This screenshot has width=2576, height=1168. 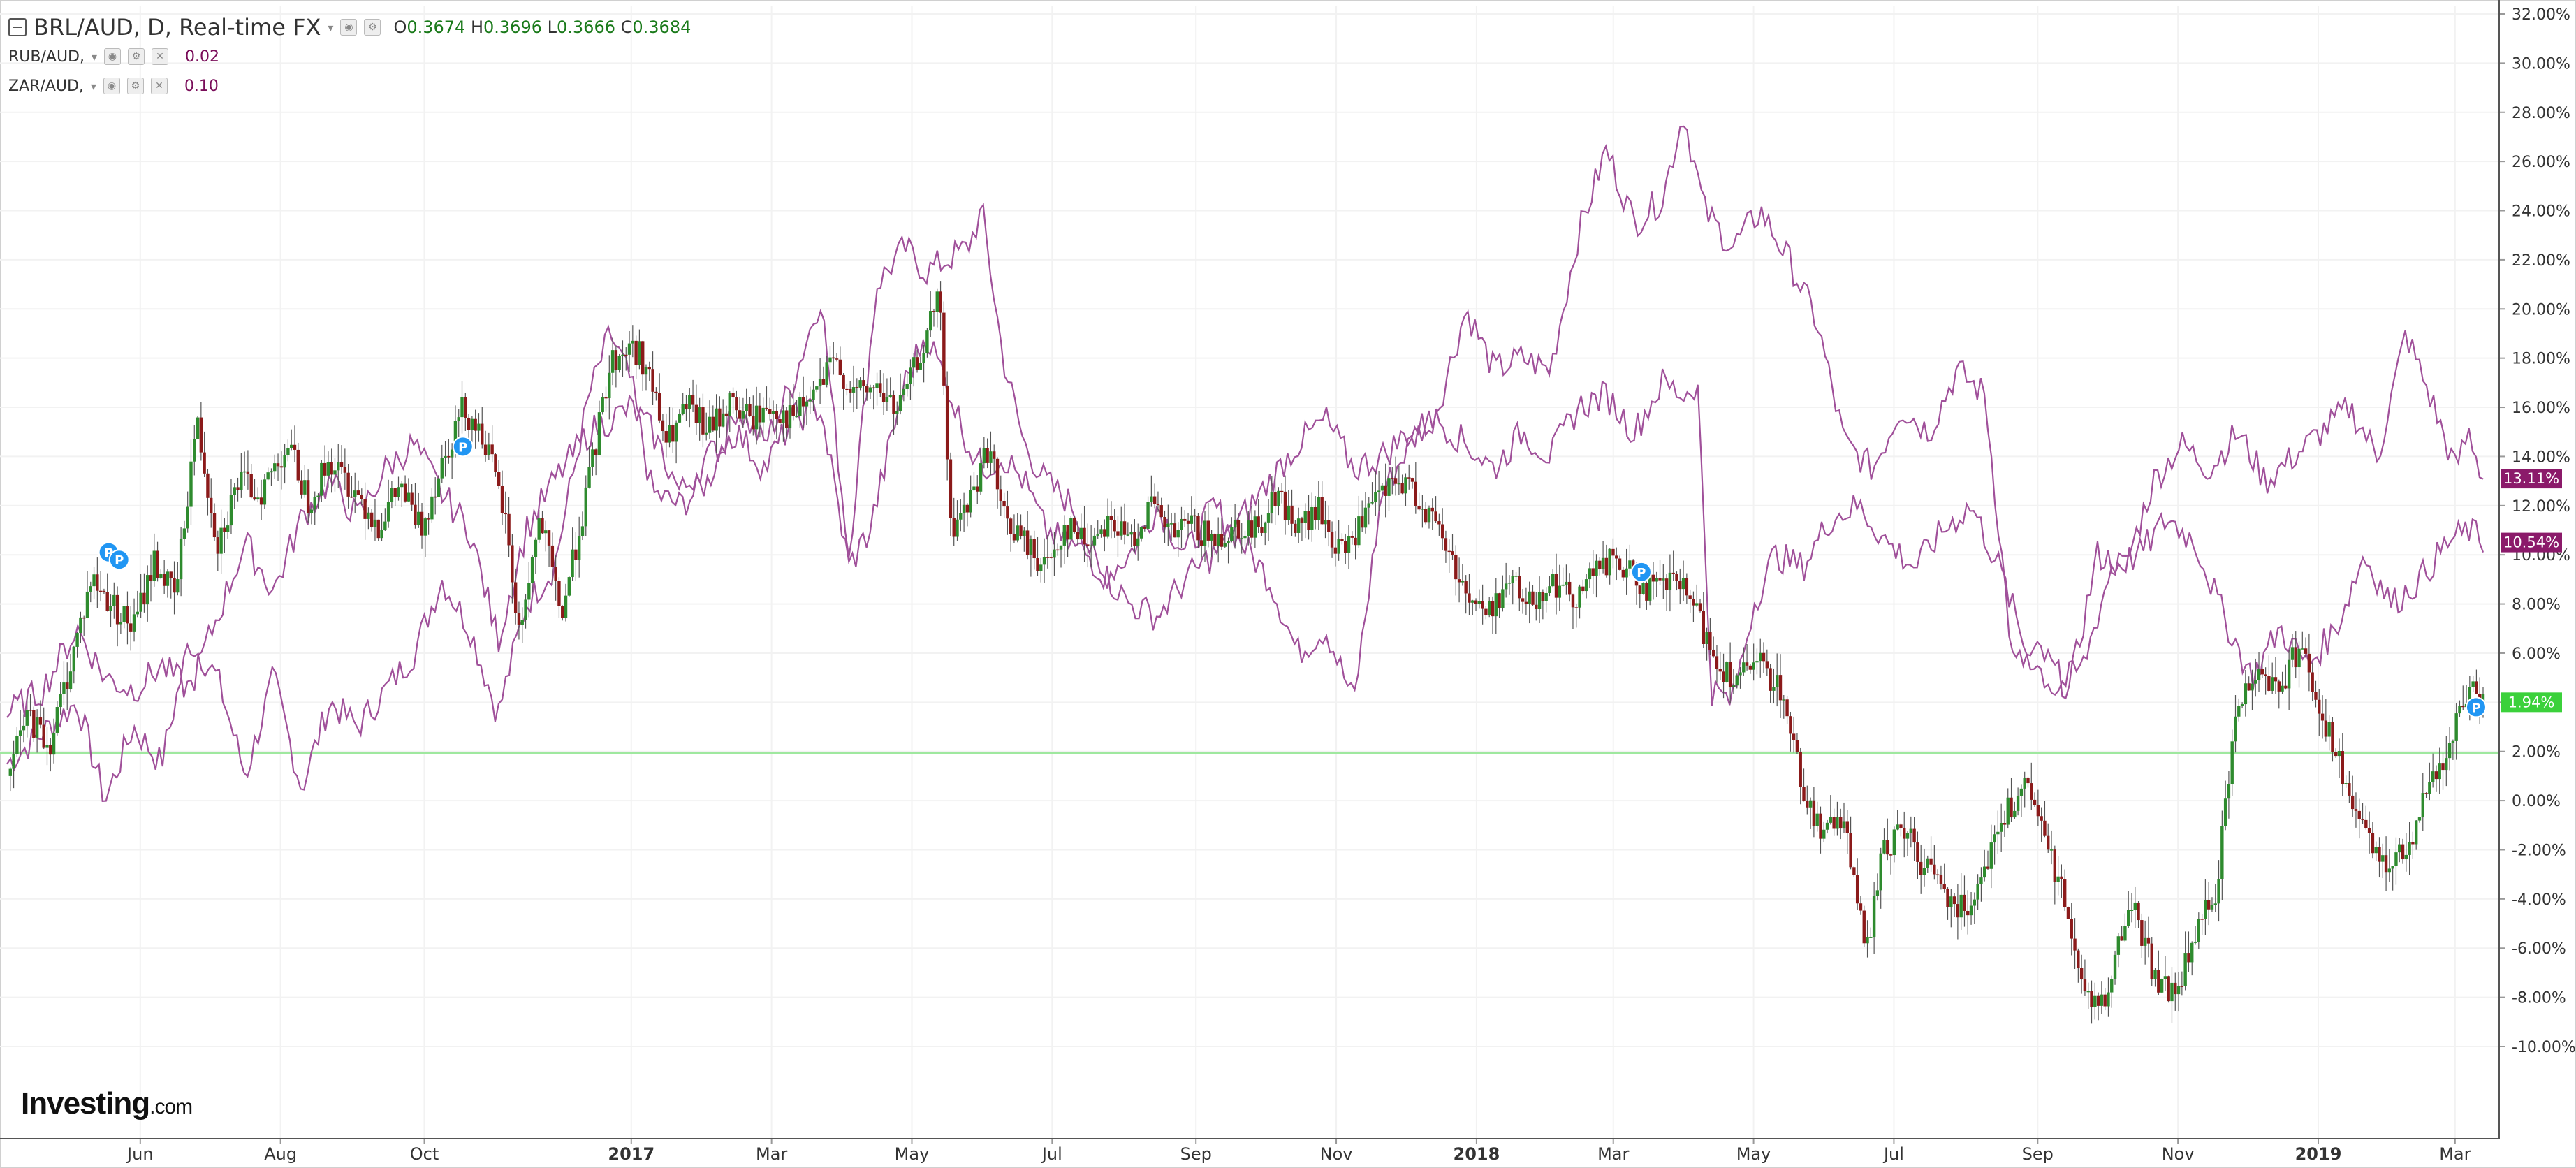 What do you see at coordinates (46, 57) in the screenshot?
I see `overlay1-symbol: RUB/AUD,` at bounding box center [46, 57].